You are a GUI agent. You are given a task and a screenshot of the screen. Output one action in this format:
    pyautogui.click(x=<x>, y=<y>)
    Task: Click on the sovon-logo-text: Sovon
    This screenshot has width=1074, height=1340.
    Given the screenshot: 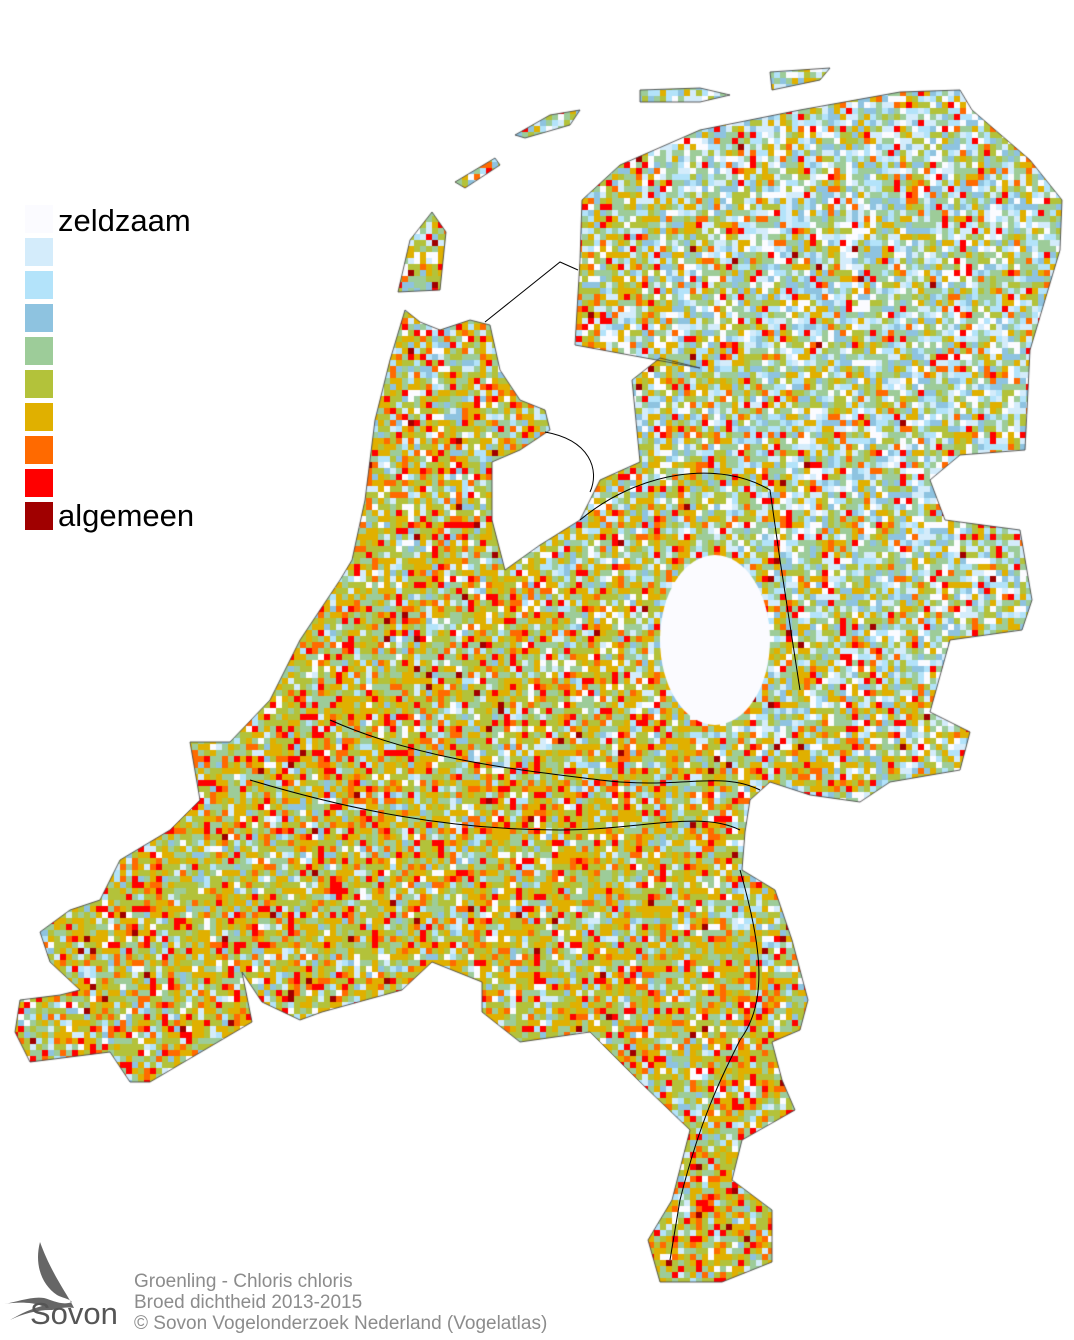 What is the action you would take?
    pyautogui.click(x=74, y=1313)
    